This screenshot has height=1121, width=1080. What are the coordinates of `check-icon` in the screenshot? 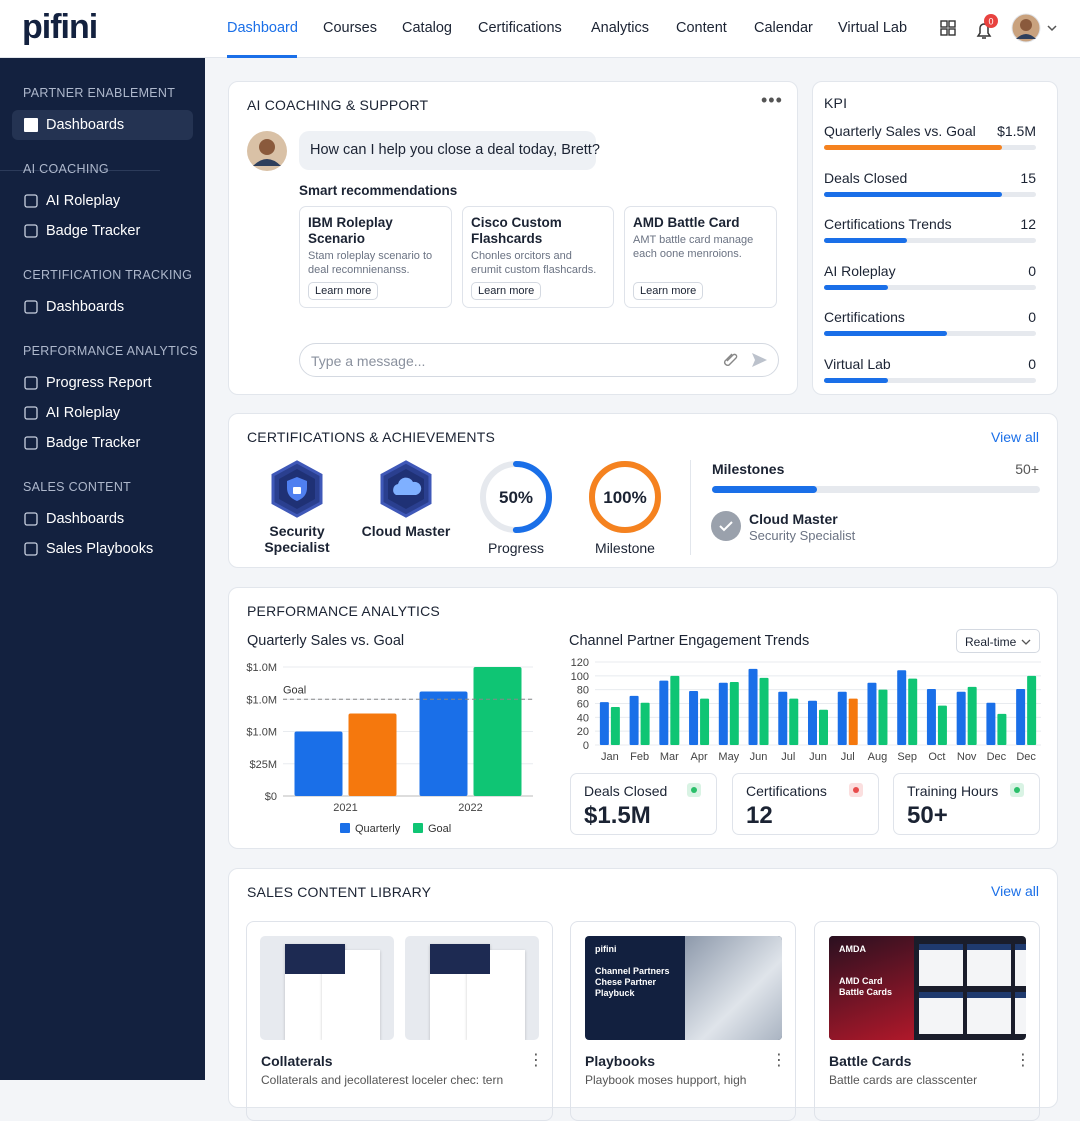 It's located at (726, 526).